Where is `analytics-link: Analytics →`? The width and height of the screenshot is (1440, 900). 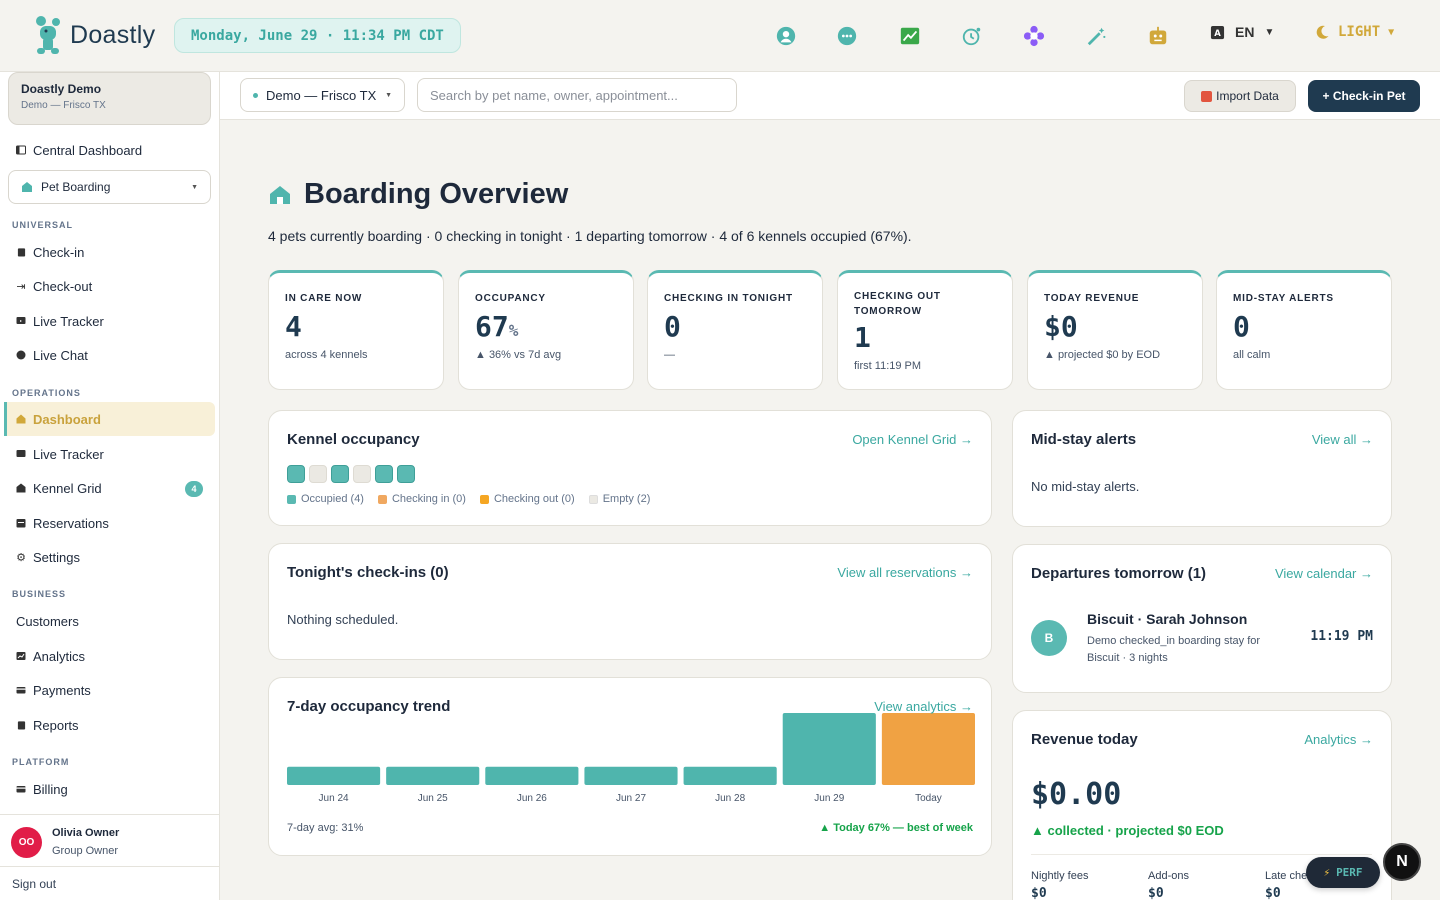 analytics-link: Analytics → is located at coordinates (1338, 739).